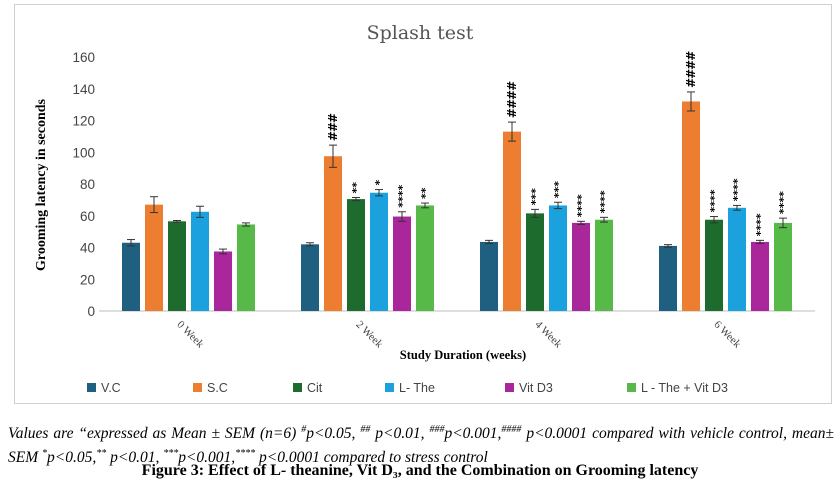  What do you see at coordinates (207, 458) in the screenshot?
I see `caption-text-h: p<0.001,` at bounding box center [207, 458].